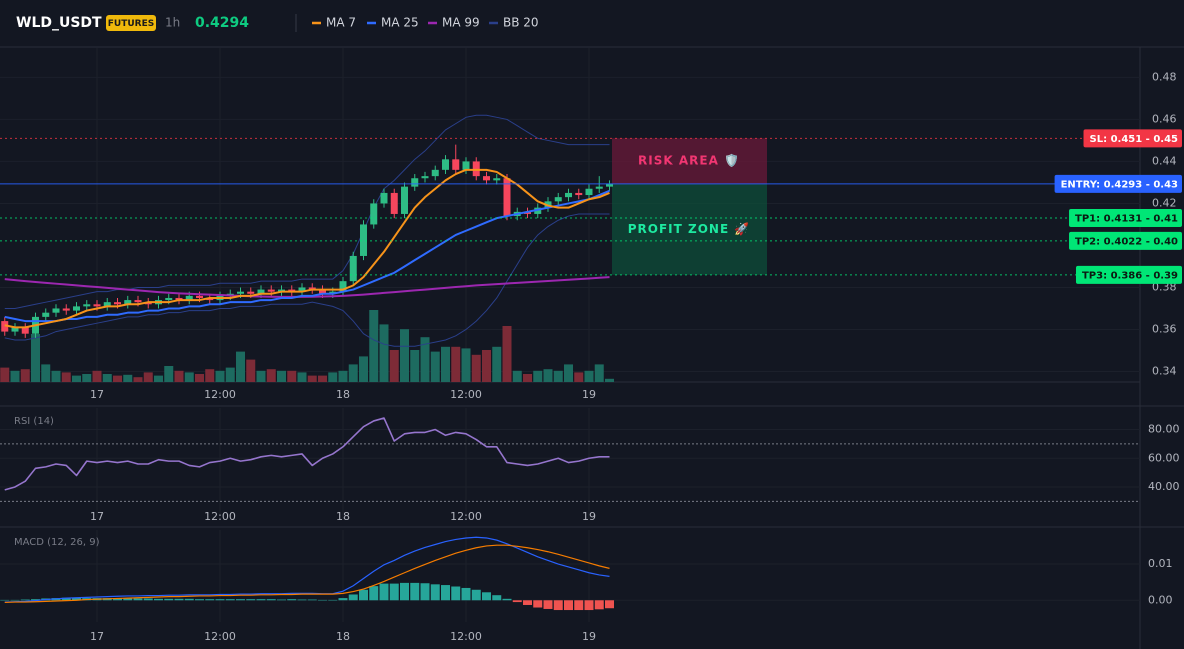 This screenshot has width=1184, height=649. Describe the element at coordinates (1160, 563) in the screenshot. I see `y-tick-label: 0.01` at that location.